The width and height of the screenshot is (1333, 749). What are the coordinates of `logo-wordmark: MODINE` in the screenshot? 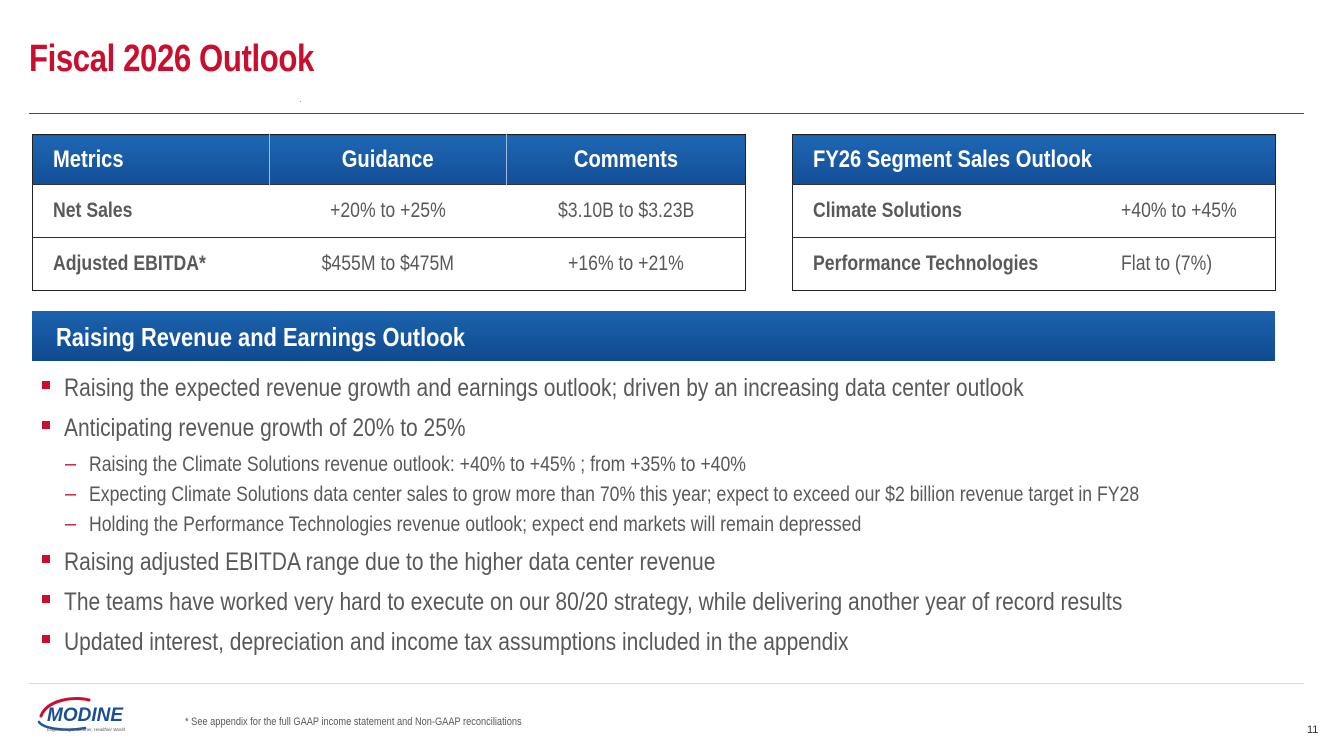 It's located at (85, 715).